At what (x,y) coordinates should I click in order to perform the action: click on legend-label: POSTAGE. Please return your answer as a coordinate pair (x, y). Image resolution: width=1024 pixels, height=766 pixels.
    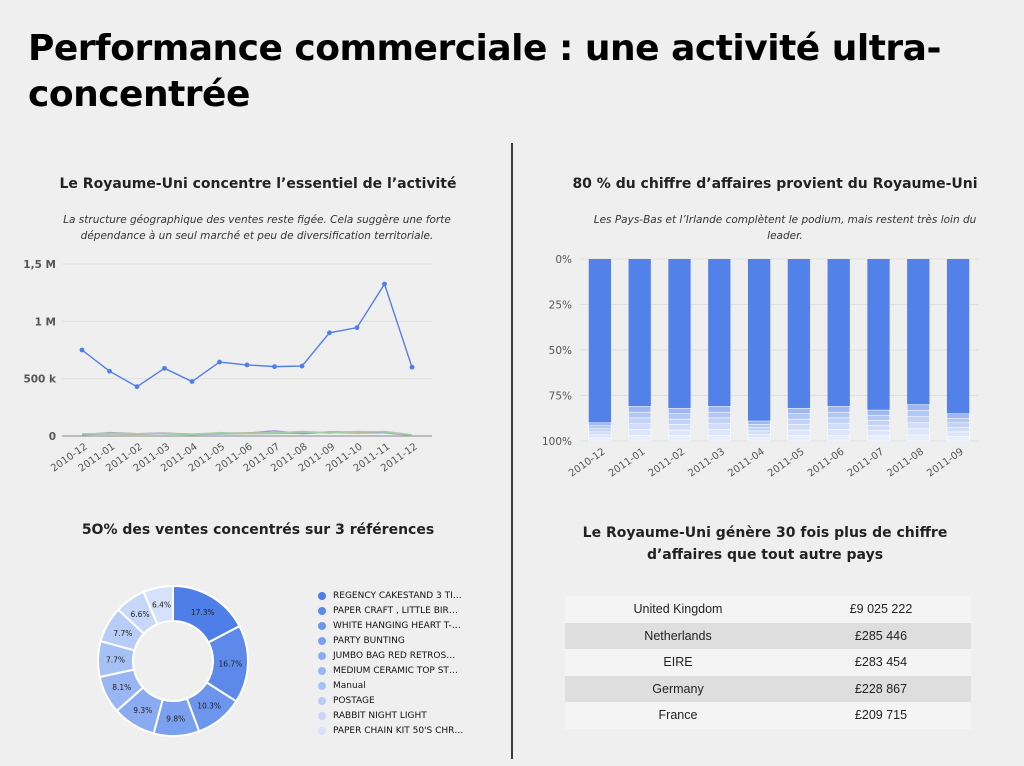
    Looking at the image, I should click on (354, 700).